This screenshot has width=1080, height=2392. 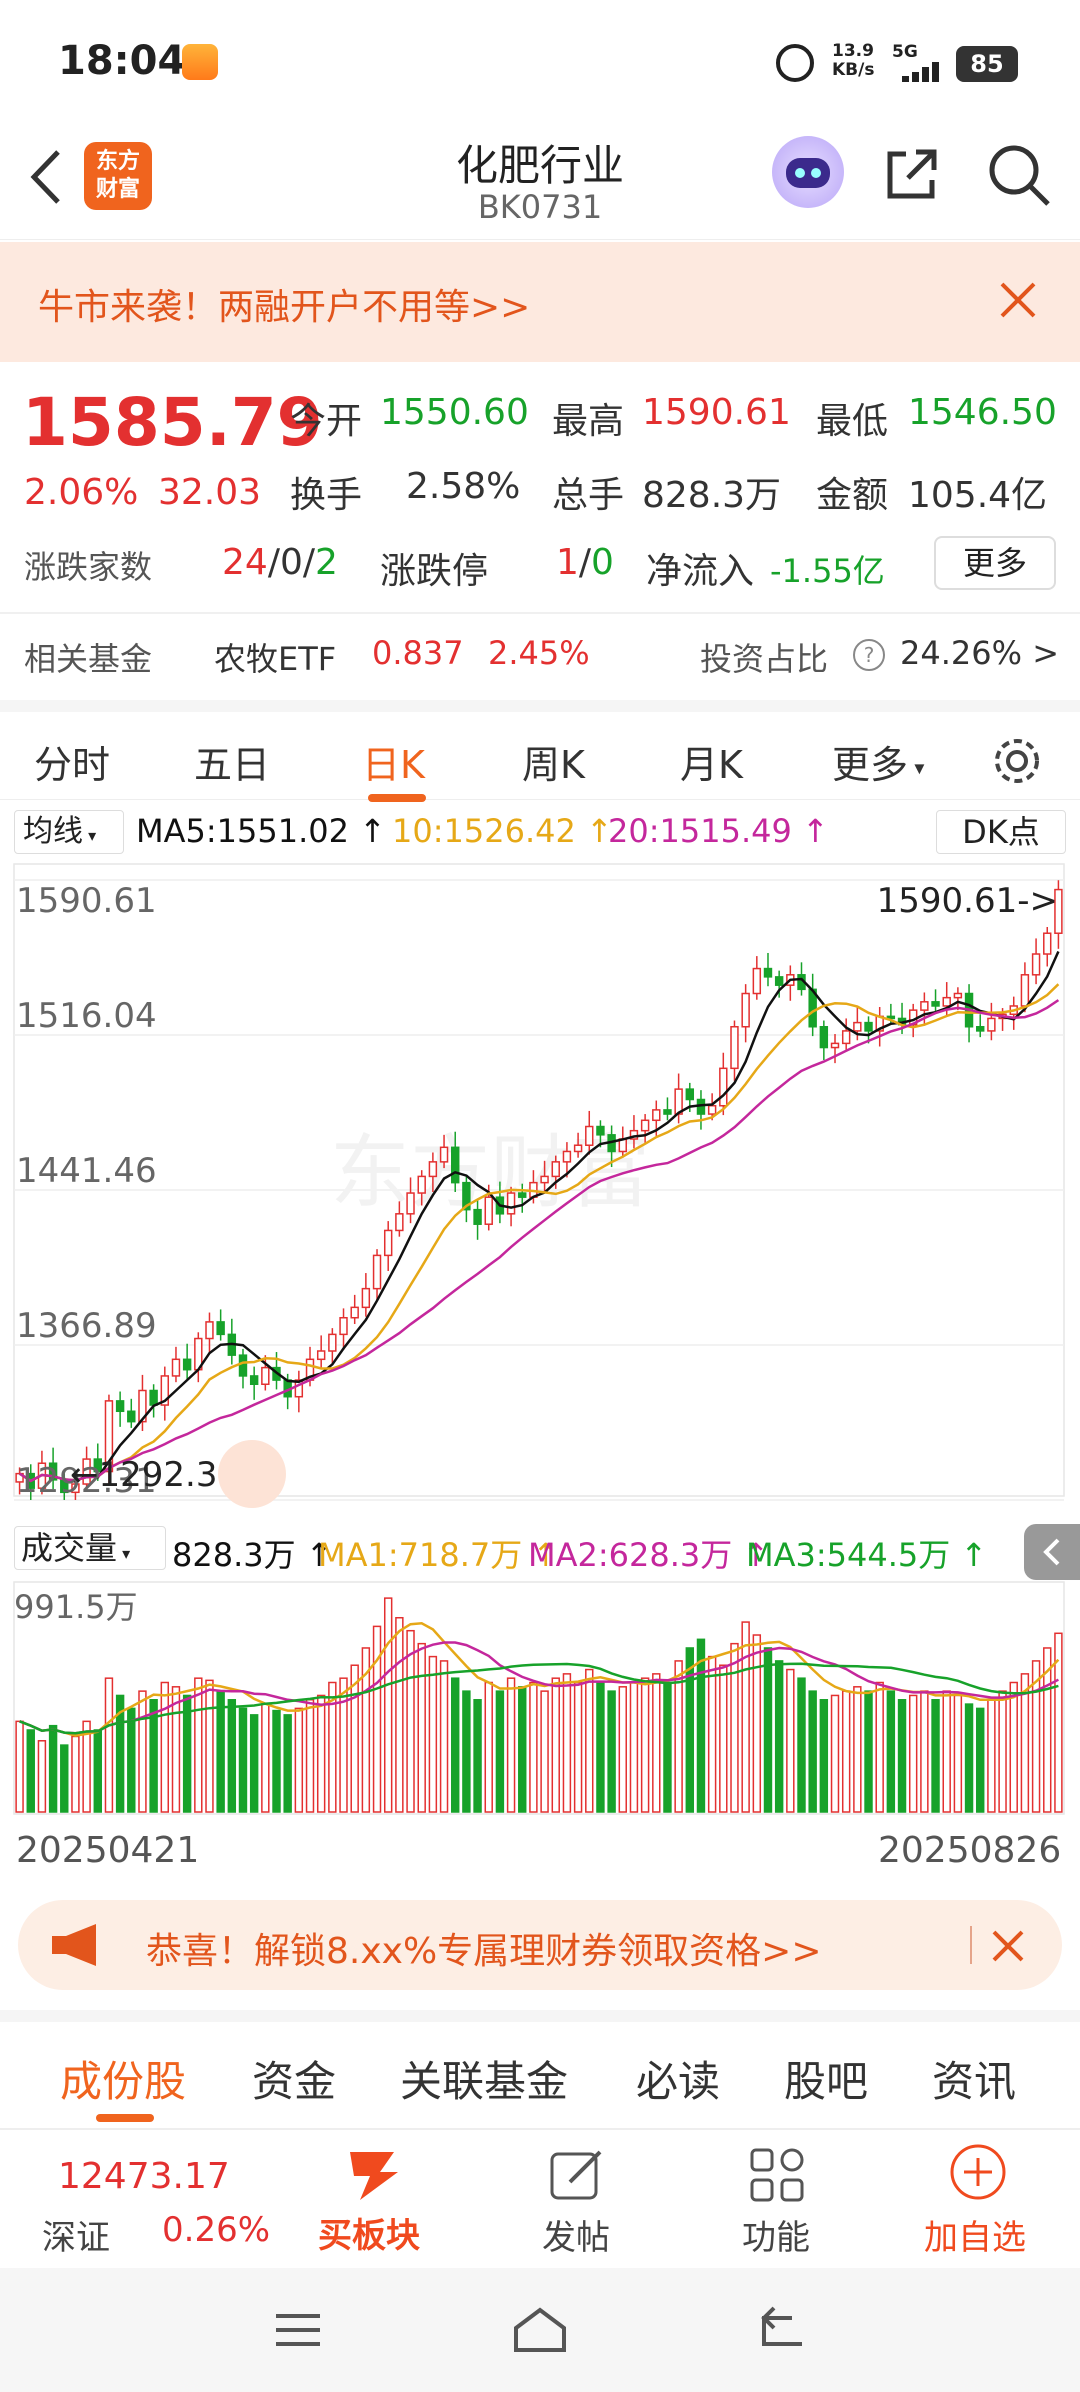 I want to click on promo-banner: 牛市来袭！两融开户不用等>>, so click(x=540, y=302).